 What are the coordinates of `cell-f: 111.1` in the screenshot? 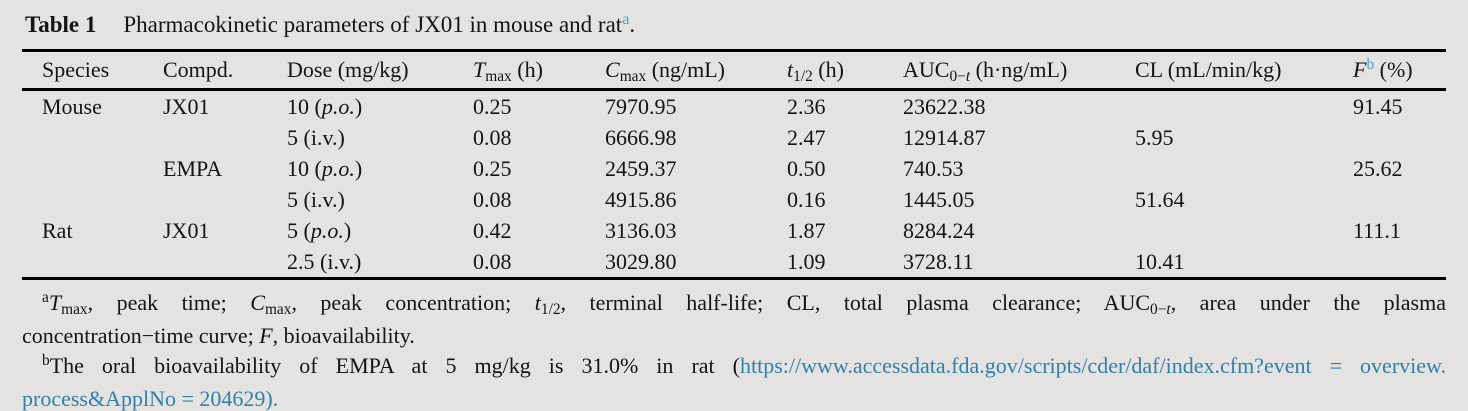 It's located at (1377, 230).